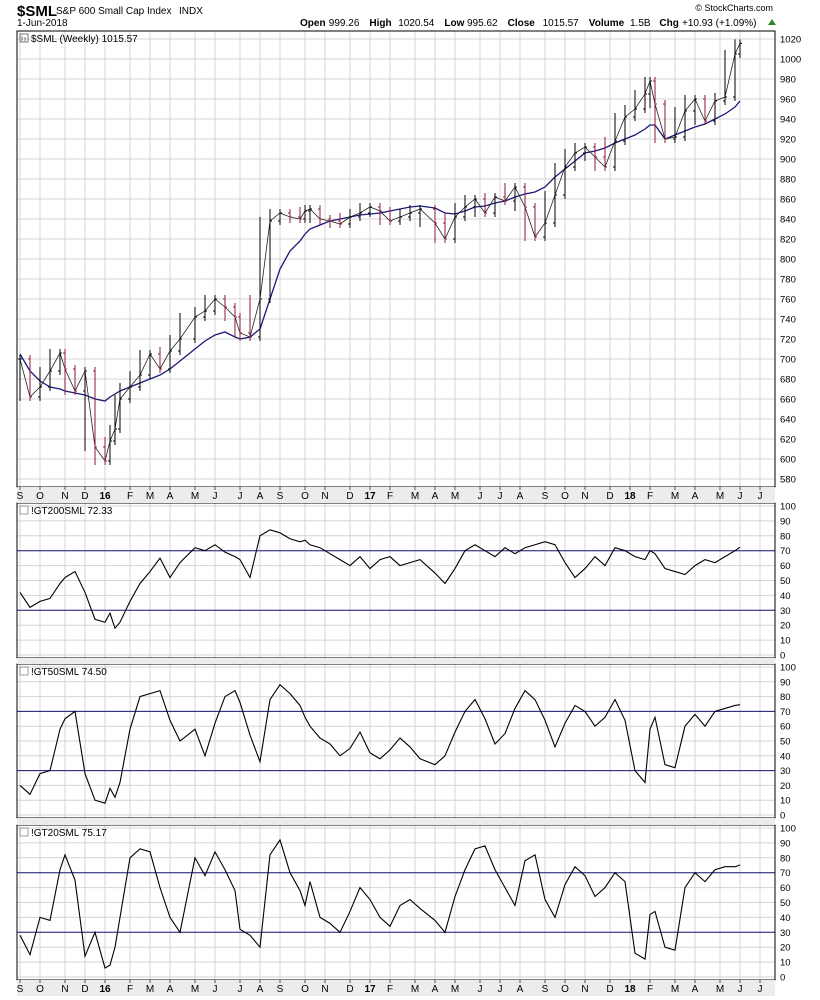  Describe the element at coordinates (416, 23) in the screenshot. I see `quote-value-high: 1020.54` at that location.